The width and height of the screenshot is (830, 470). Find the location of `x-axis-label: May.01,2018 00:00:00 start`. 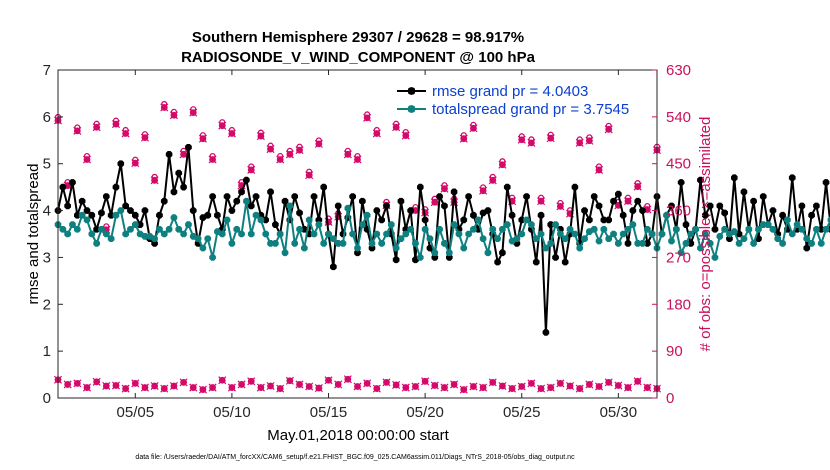

x-axis-label: May.01,2018 00:00:00 start is located at coordinates (358, 435).